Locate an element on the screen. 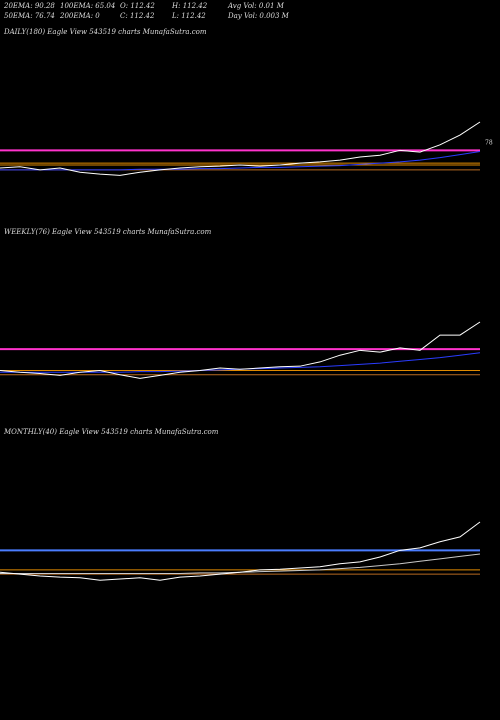 The width and height of the screenshot is (500, 720). header-stat: Day Vol: 0.003 M is located at coordinates (258, 16).